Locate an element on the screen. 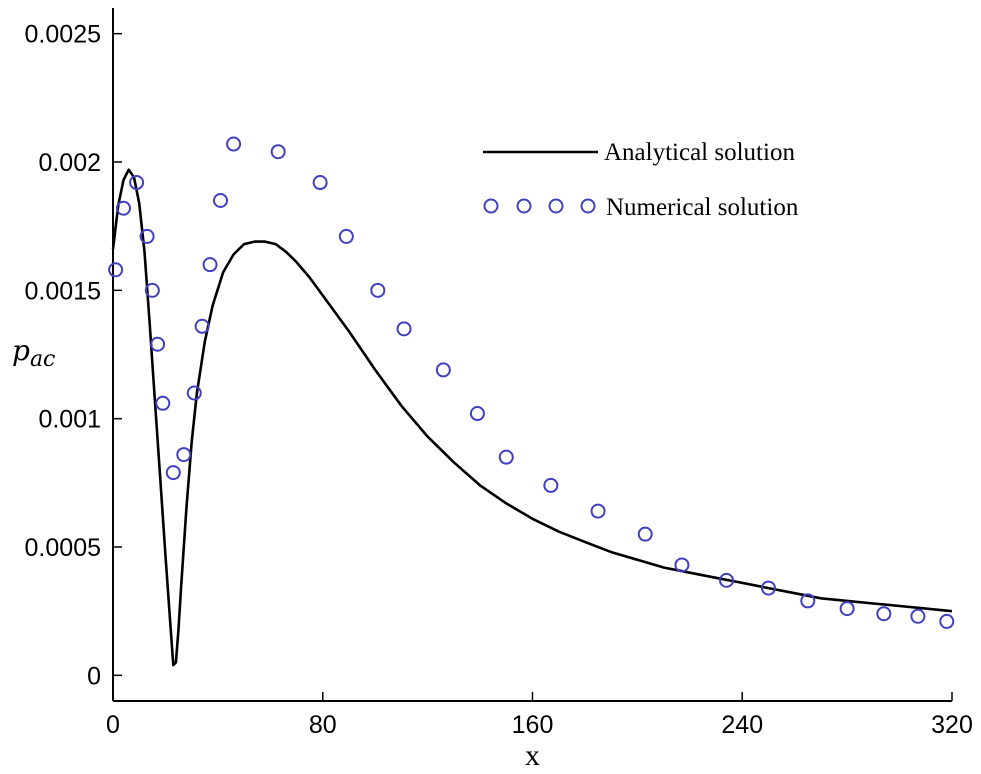 This screenshot has width=981, height=774. legend-label-numerical: Numerical solution is located at coordinates (702, 207).